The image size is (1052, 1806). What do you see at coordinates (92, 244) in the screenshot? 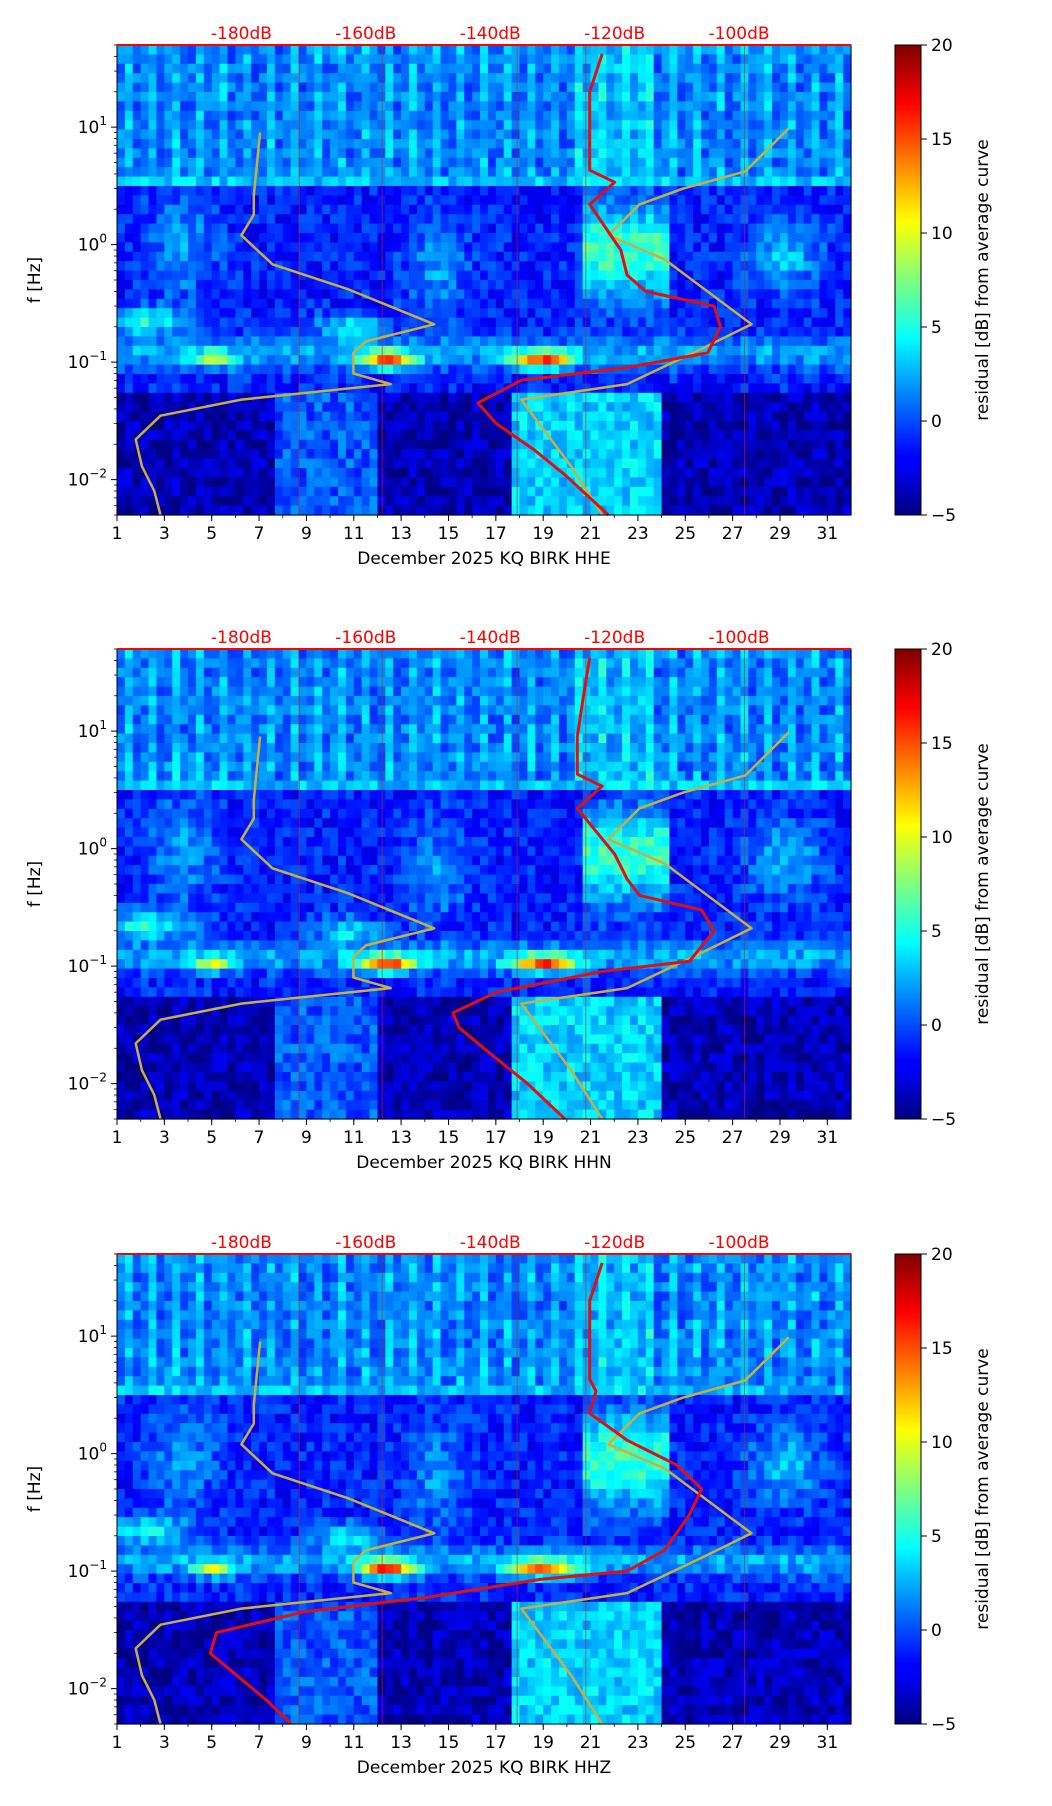
I see `y-tick-label: 10⁰` at bounding box center [92, 244].